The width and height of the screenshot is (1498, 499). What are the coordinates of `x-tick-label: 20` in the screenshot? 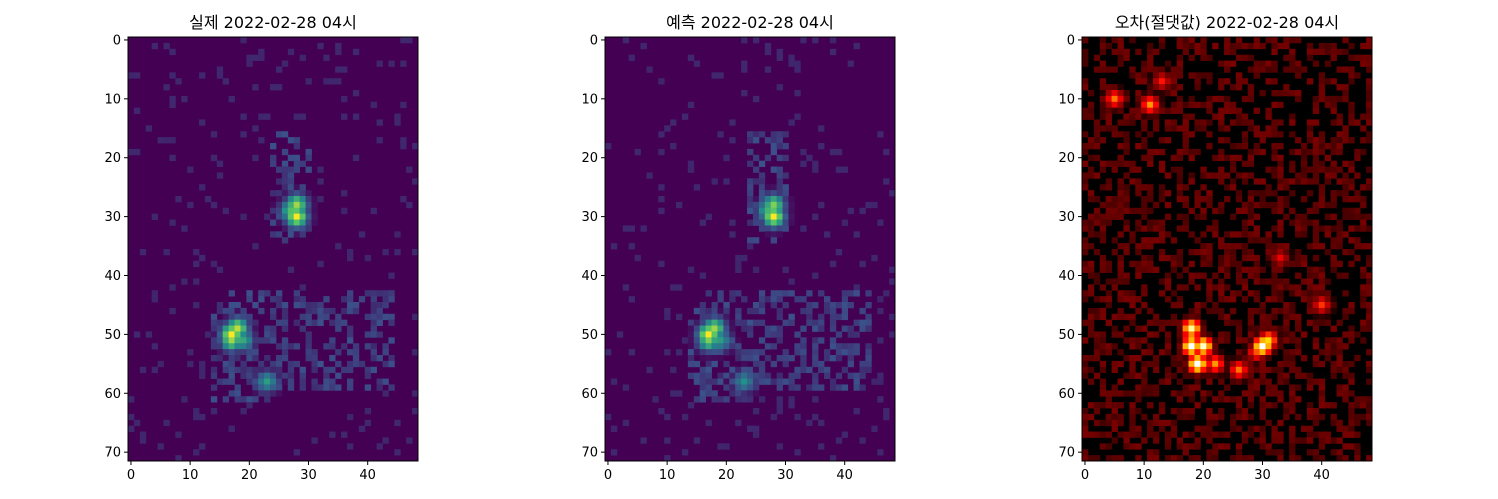 It's located at (1203, 475).